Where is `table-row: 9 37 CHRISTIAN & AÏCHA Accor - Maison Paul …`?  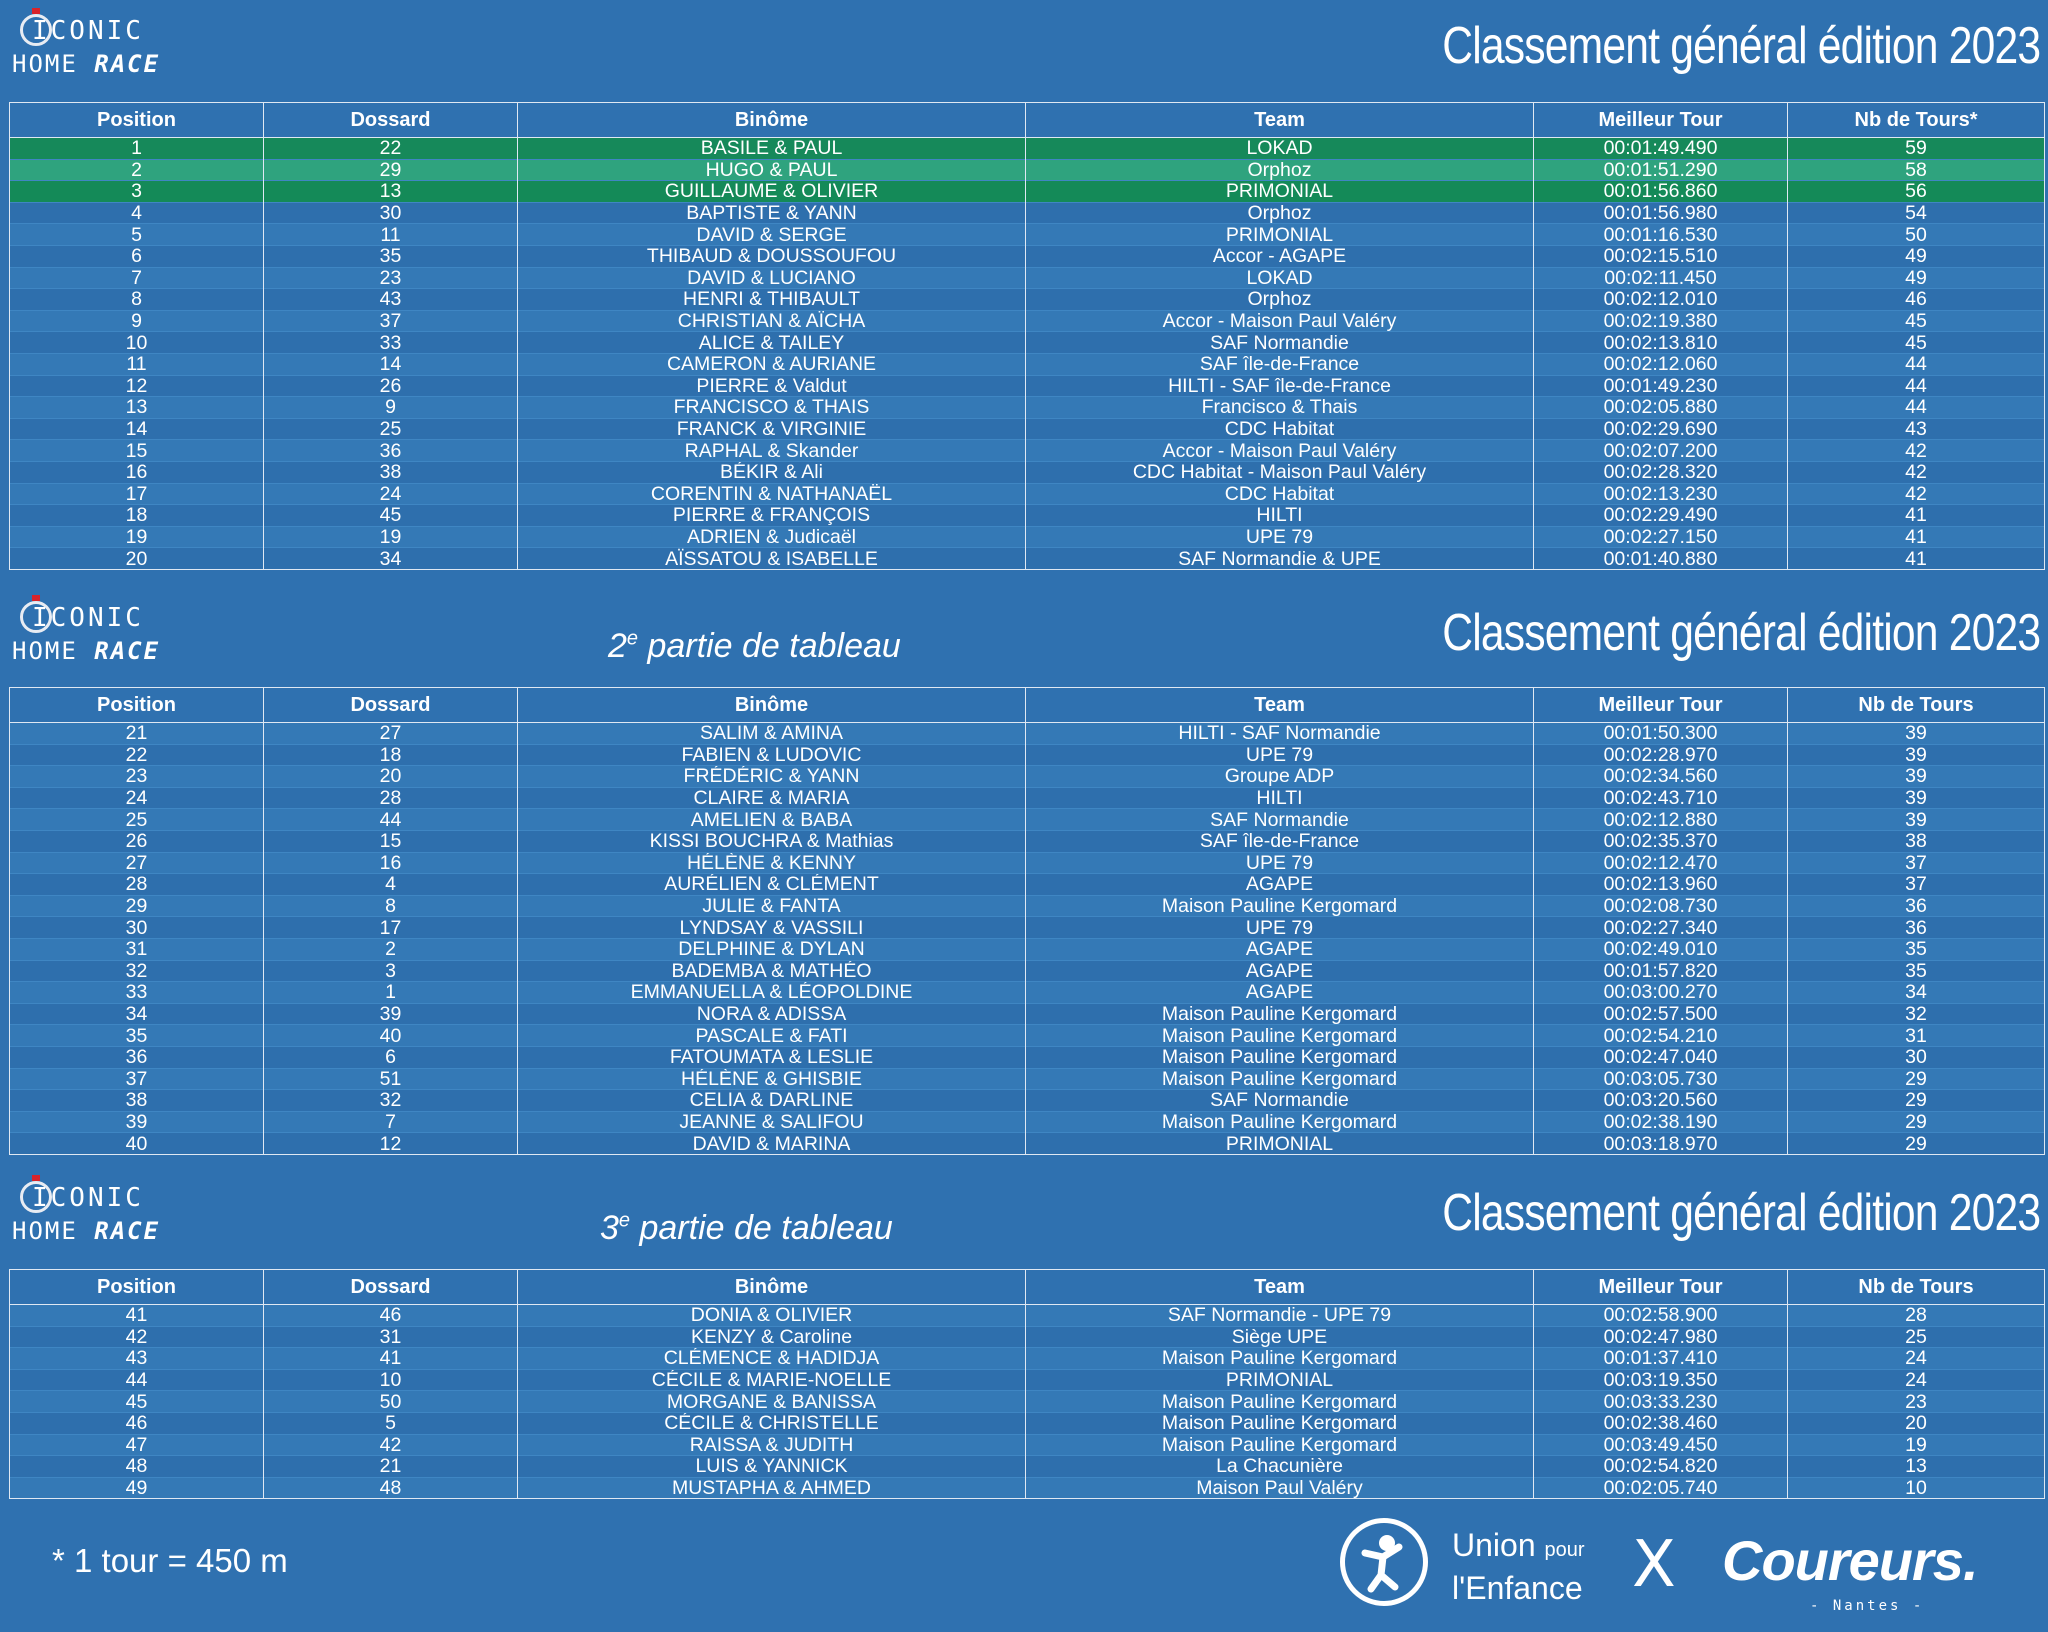
table-row: 9 37 CHRISTIAN & AÏCHA Accor - Maison Paul … is located at coordinates (1027, 321).